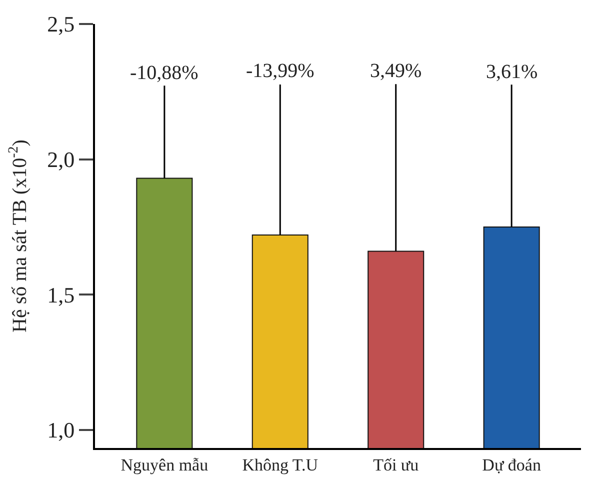 The height and width of the screenshot is (493, 601). What do you see at coordinates (61, 24) in the screenshot?
I see `y-tick-label: 2,5` at bounding box center [61, 24].